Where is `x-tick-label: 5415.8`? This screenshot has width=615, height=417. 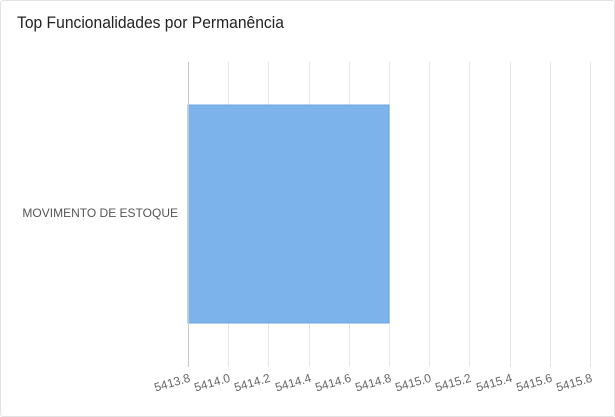 x-tick-label: 5415.8 is located at coordinates (574, 383).